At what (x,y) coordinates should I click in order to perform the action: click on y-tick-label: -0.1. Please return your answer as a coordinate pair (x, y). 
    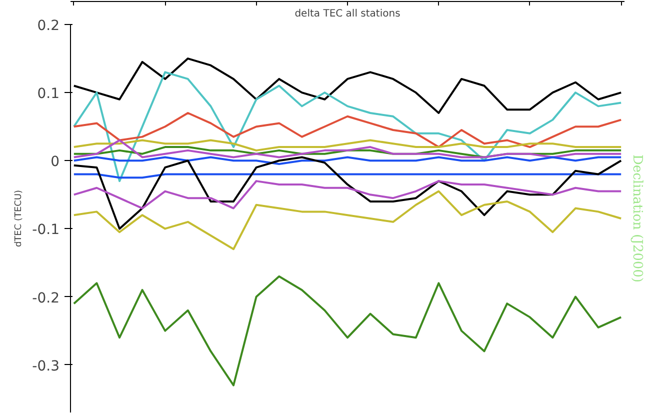
    Looking at the image, I should click on (46, 230).